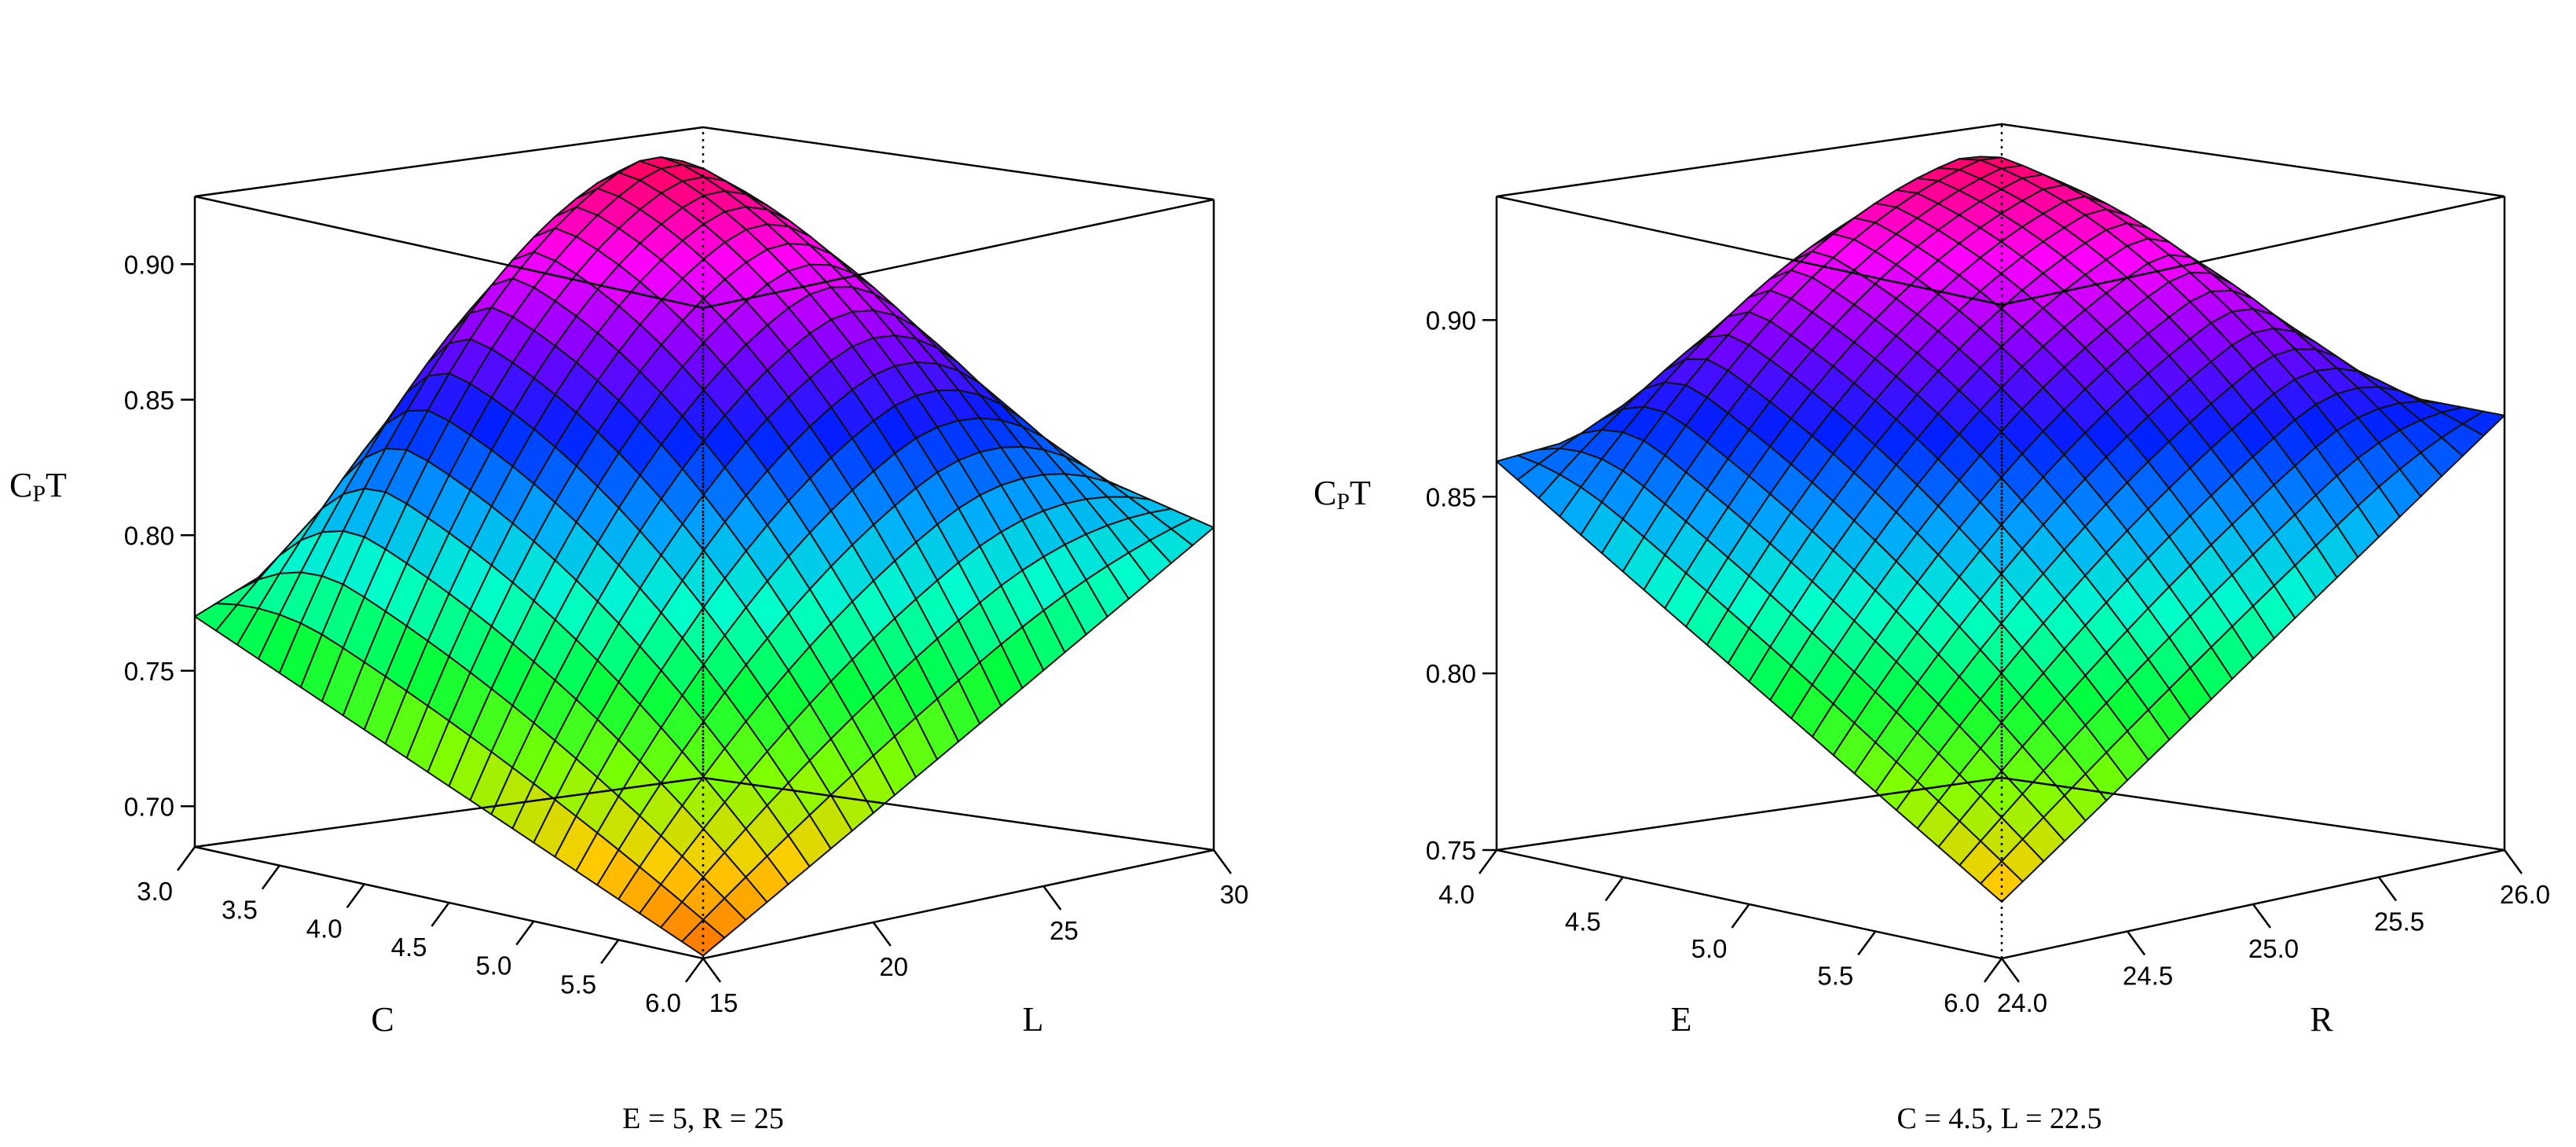 The width and height of the screenshot is (2576, 1147). Describe the element at coordinates (149, 806) in the screenshot. I see `z-tick-label: 0.70` at that location.